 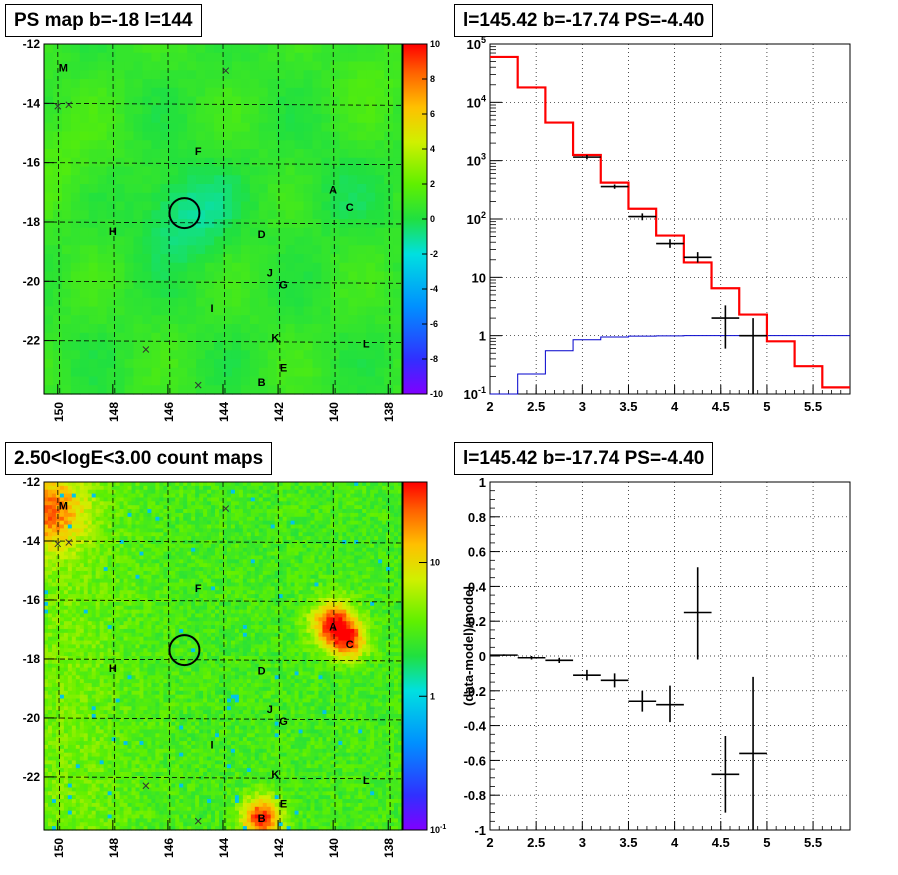 What do you see at coordinates (766, 406) in the screenshot?
I see `x-tick-label: 5` at bounding box center [766, 406].